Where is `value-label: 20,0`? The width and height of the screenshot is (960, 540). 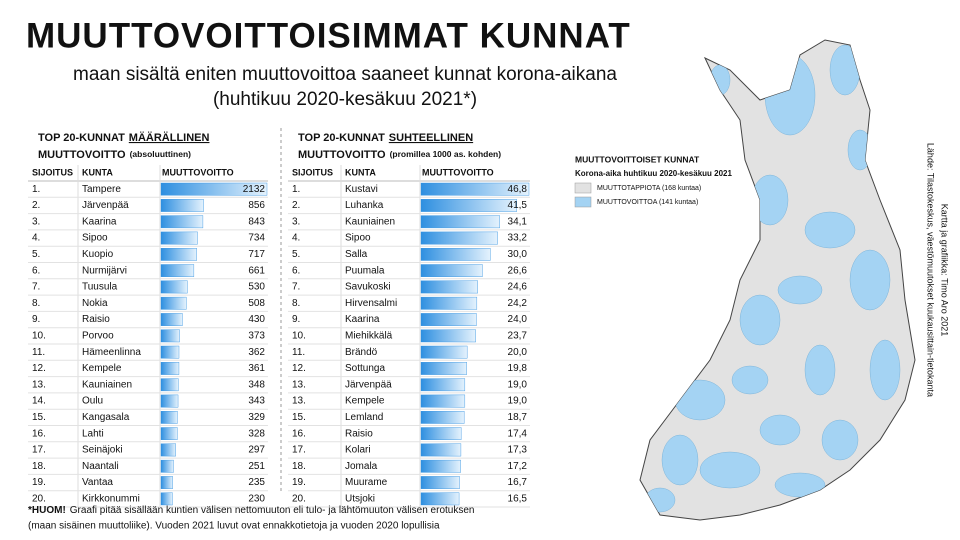
value-label: 20,0 is located at coordinates (518, 352).